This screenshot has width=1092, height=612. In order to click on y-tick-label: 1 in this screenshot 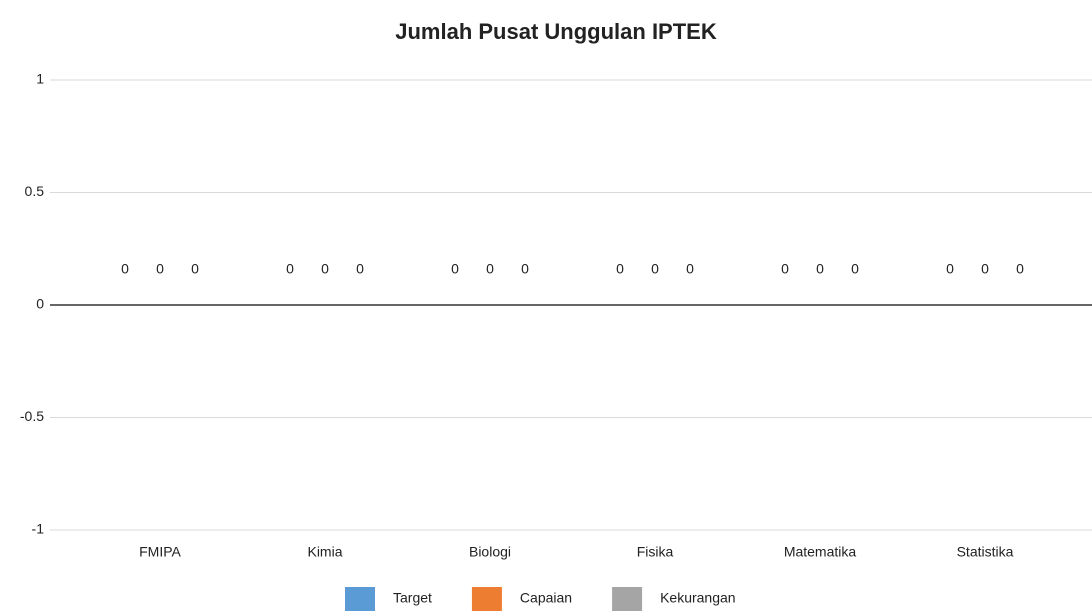, I will do `click(40, 79)`.